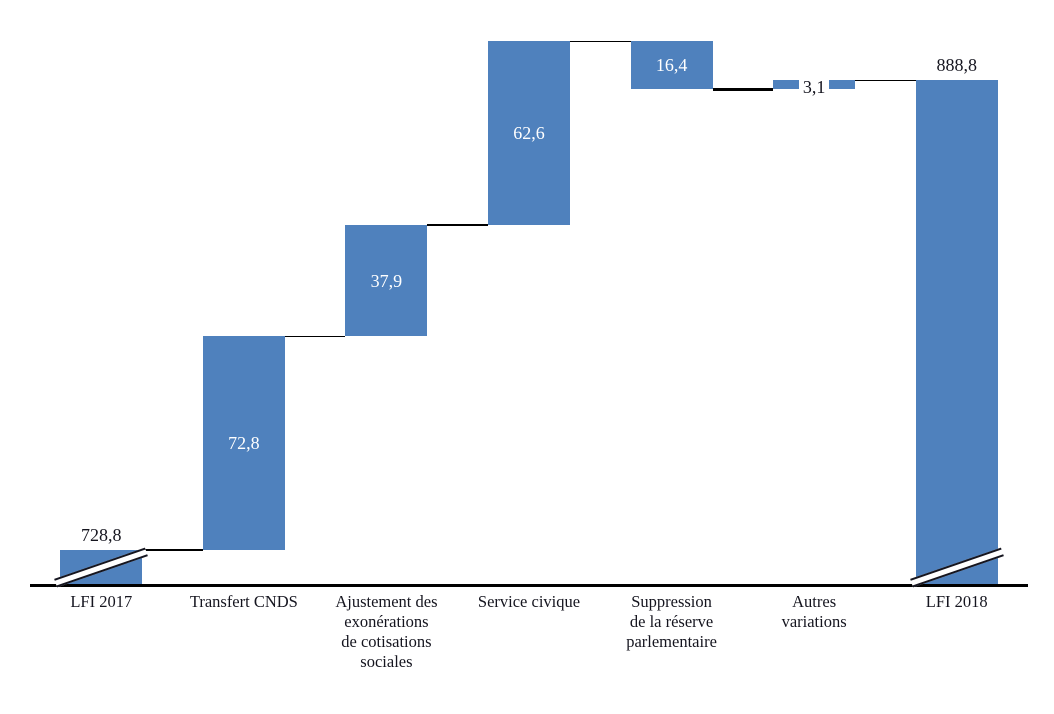 This screenshot has height=714, width=1054. What do you see at coordinates (956, 65) in the screenshot?
I see `bar-value-label: 888,8` at bounding box center [956, 65].